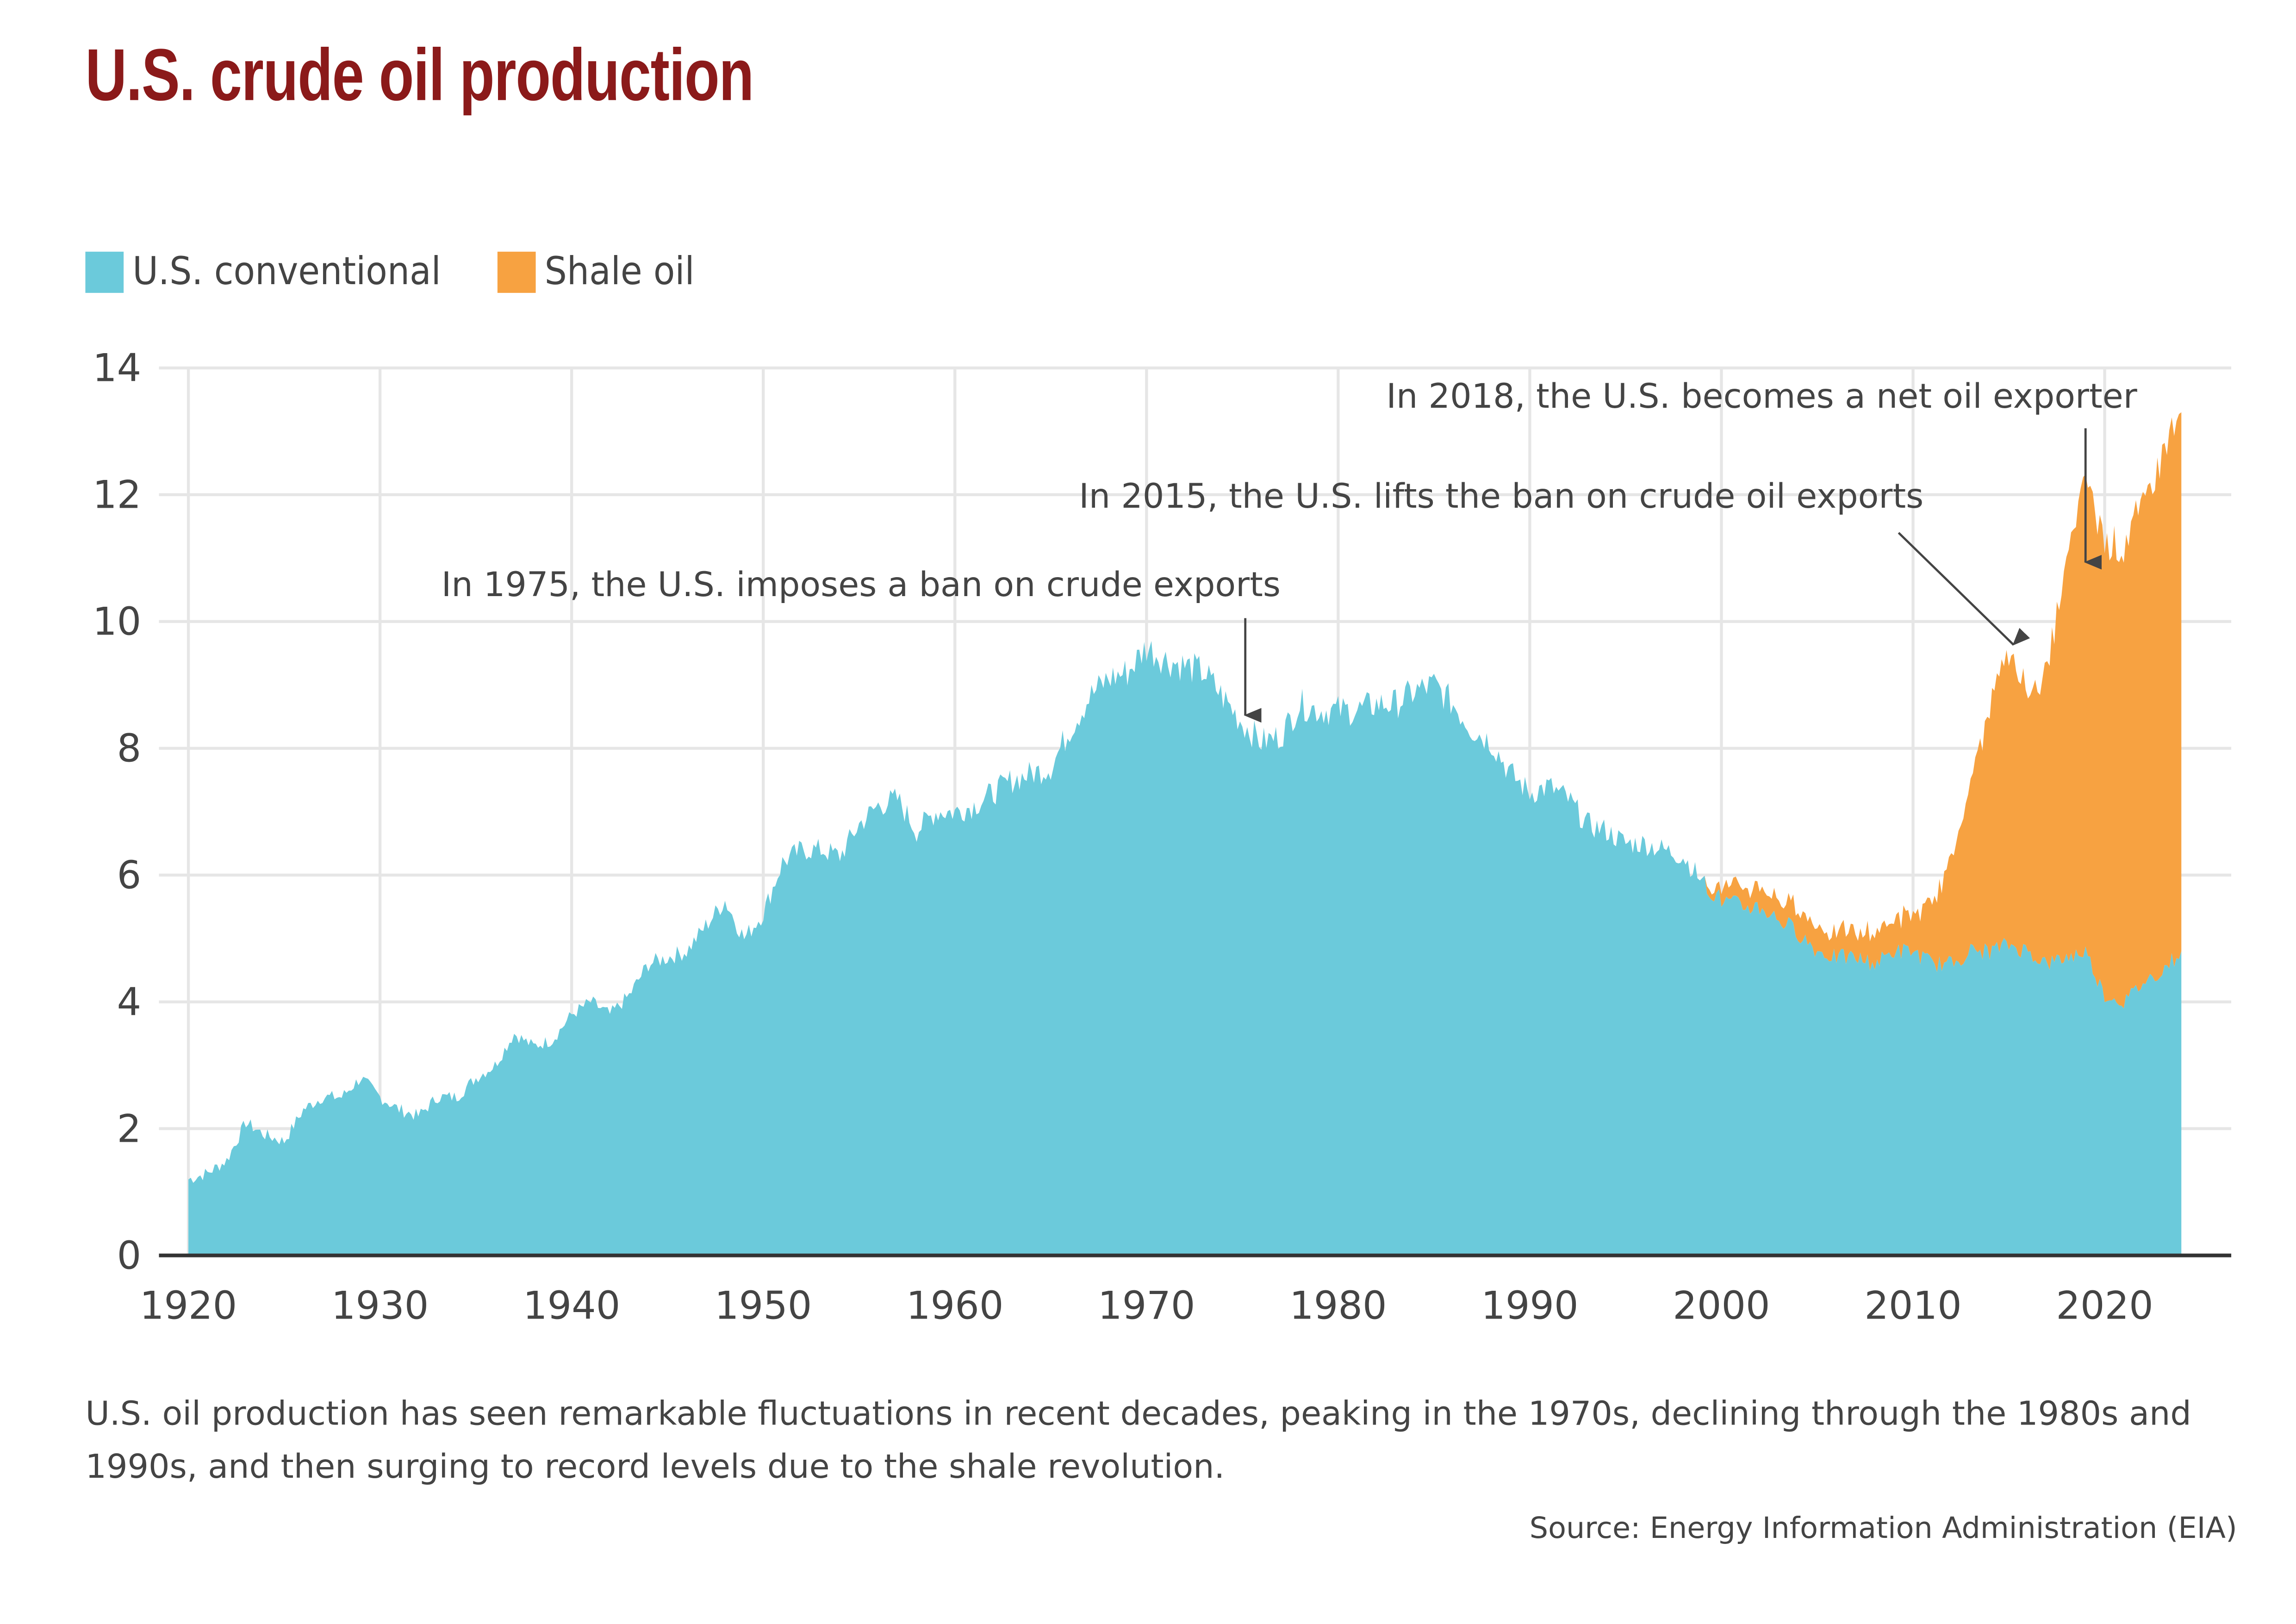 Image resolution: width=2296 pixels, height=1624 pixels. Describe the element at coordinates (117, 495) in the screenshot. I see `y-tick-label: 12` at that location.